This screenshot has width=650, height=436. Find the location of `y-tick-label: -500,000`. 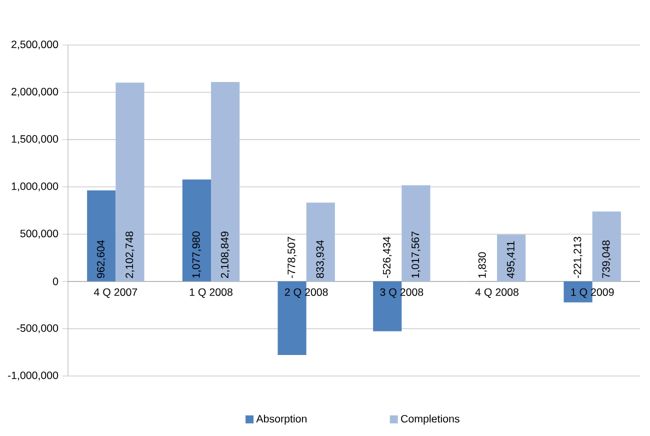

y-tick-label: -500,000 is located at coordinates (37, 329).